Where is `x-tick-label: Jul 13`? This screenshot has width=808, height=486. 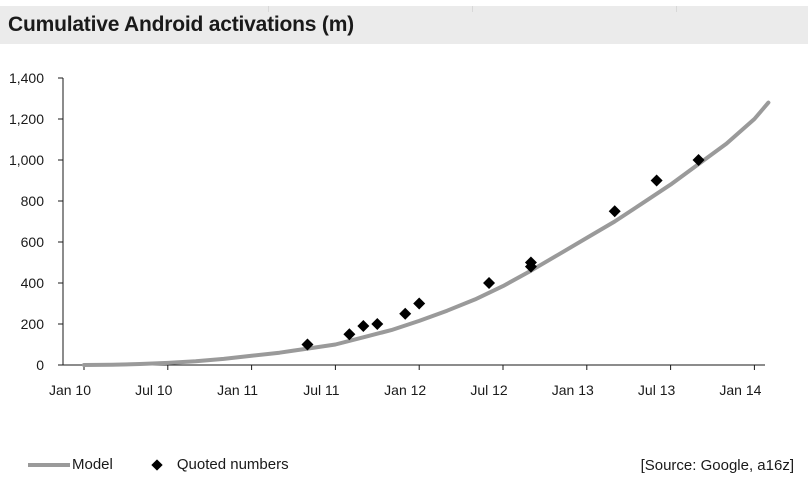 x-tick-label: Jul 13 is located at coordinates (657, 390).